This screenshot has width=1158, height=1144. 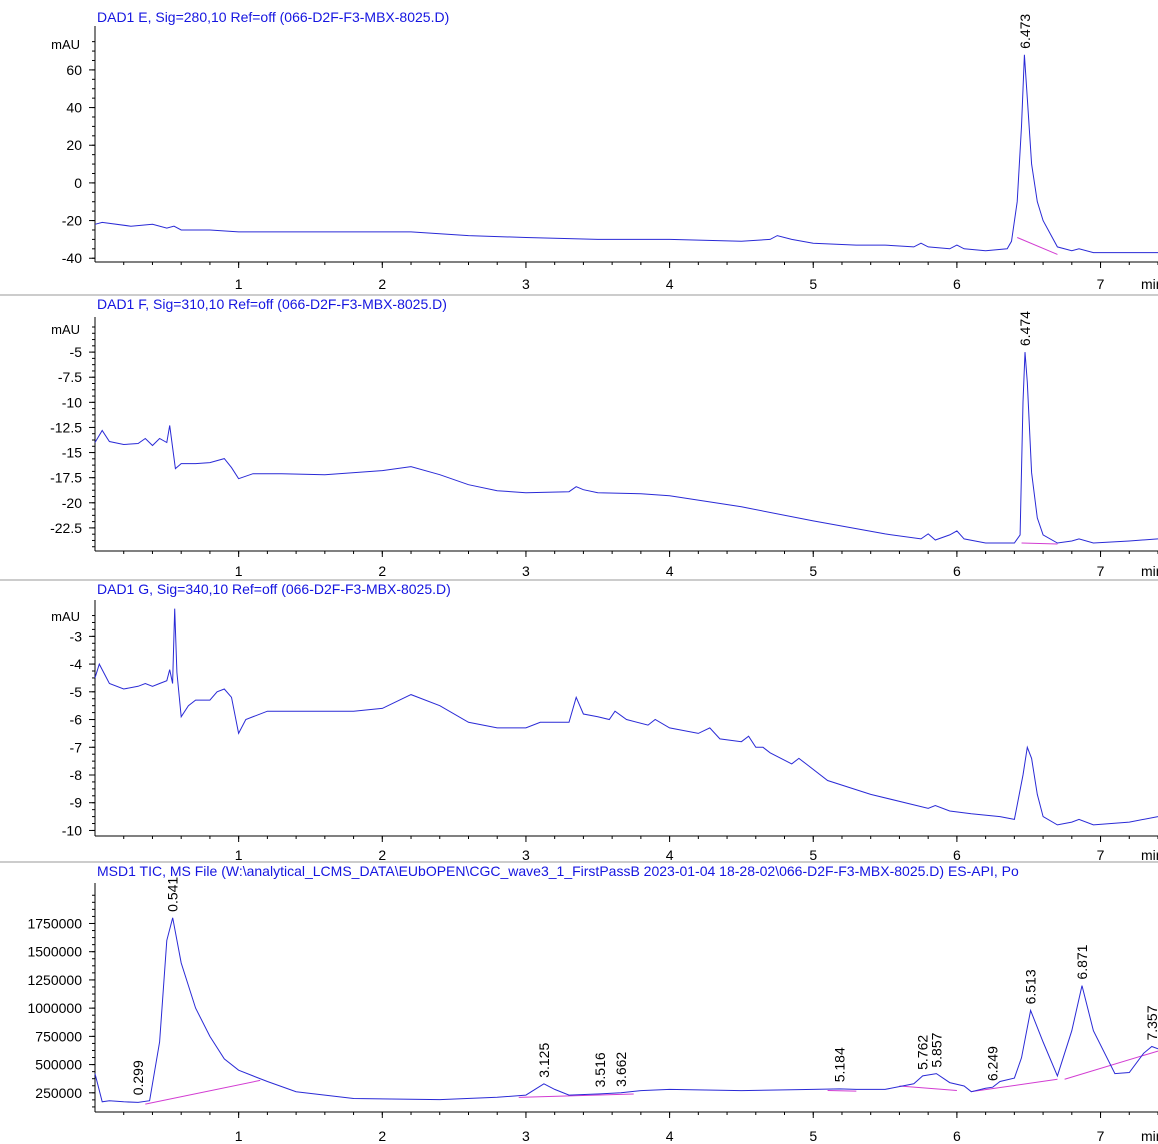 What do you see at coordinates (58, 1036) in the screenshot?
I see `y-tick-label: 750000` at bounding box center [58, 1036].